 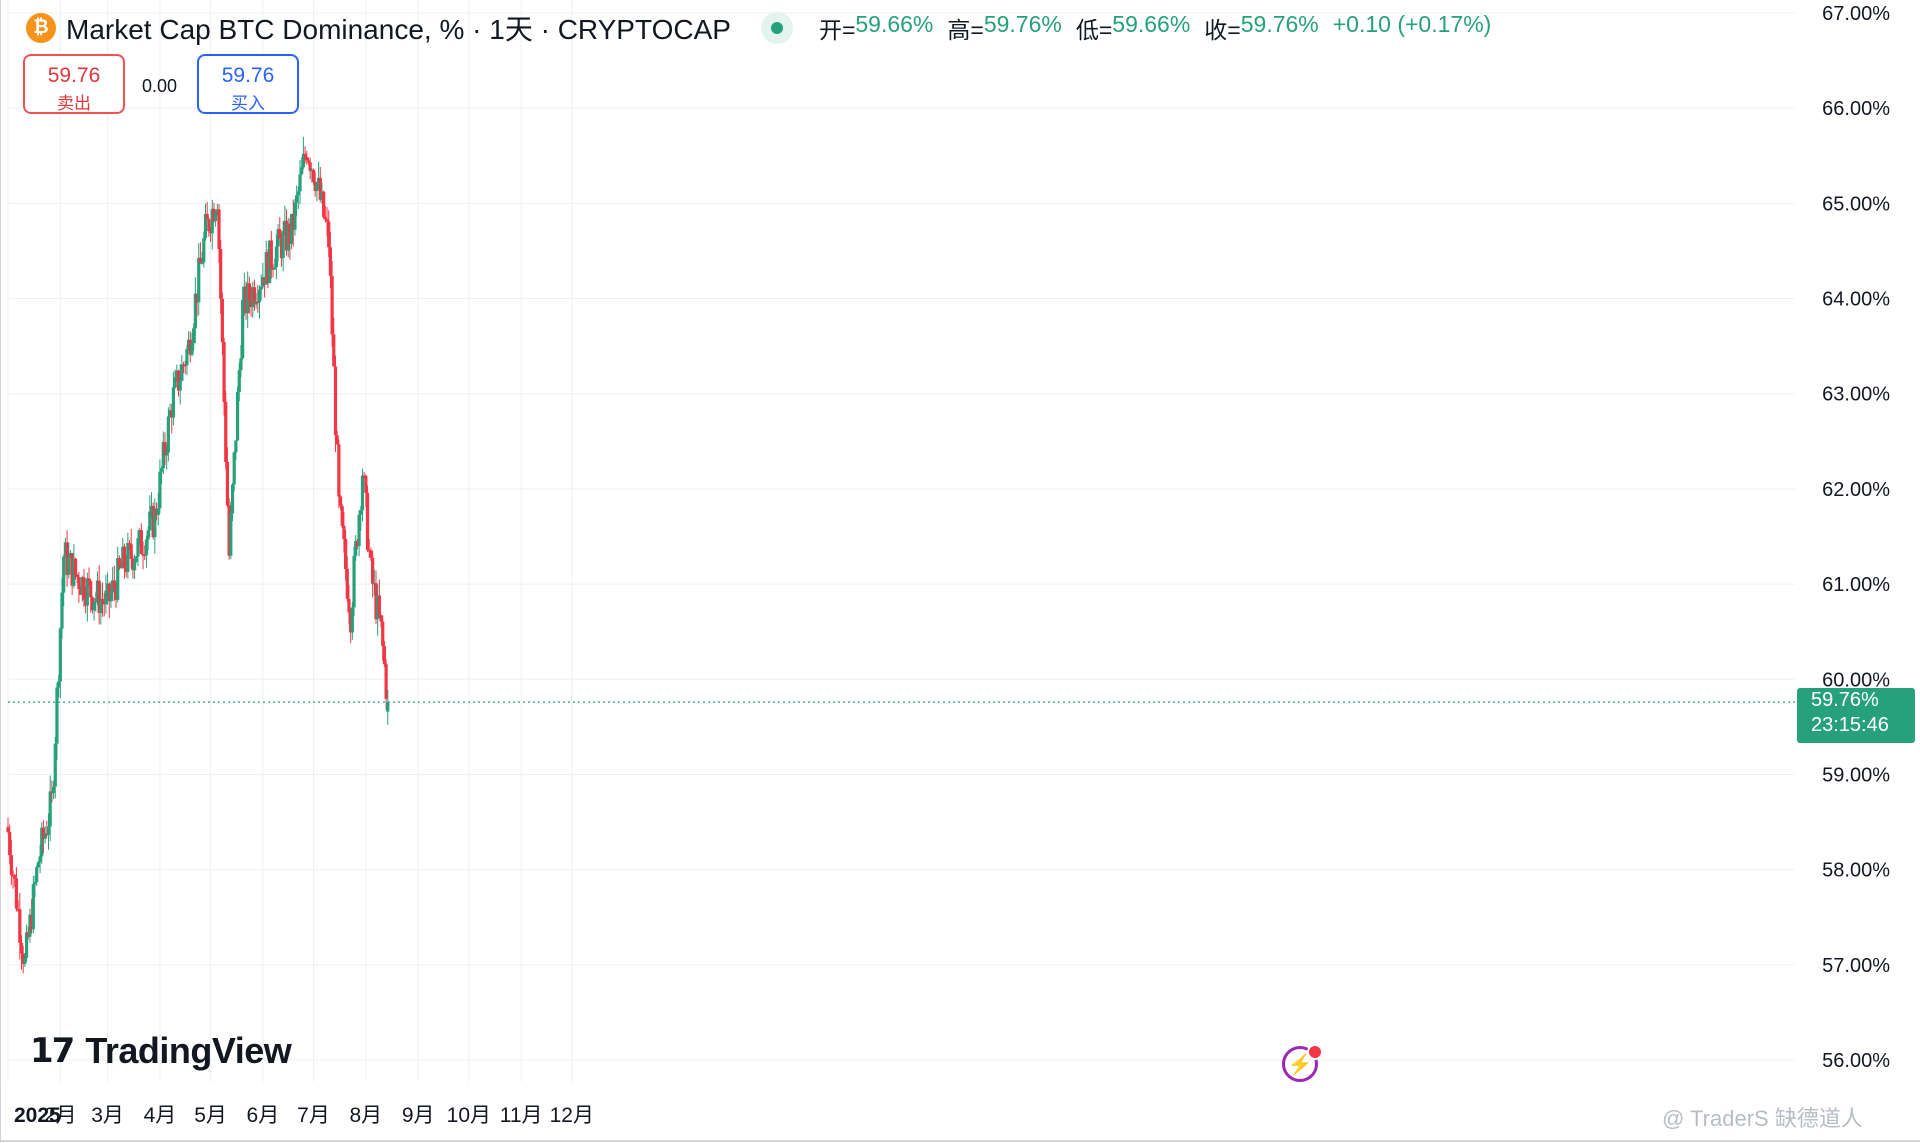 I want to click on time-tick-label: 11月, so click(x=521, y=1115).